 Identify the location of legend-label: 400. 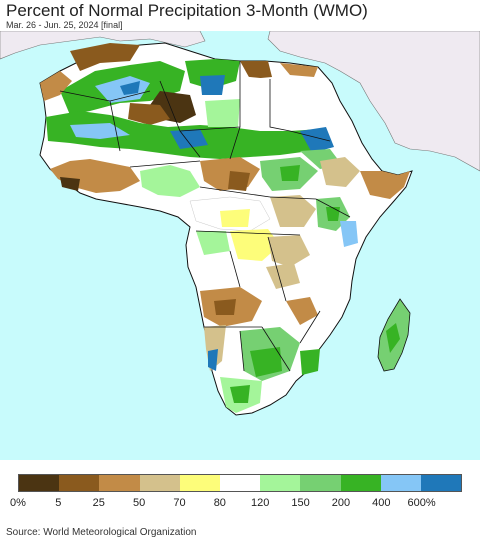
(381, 503).